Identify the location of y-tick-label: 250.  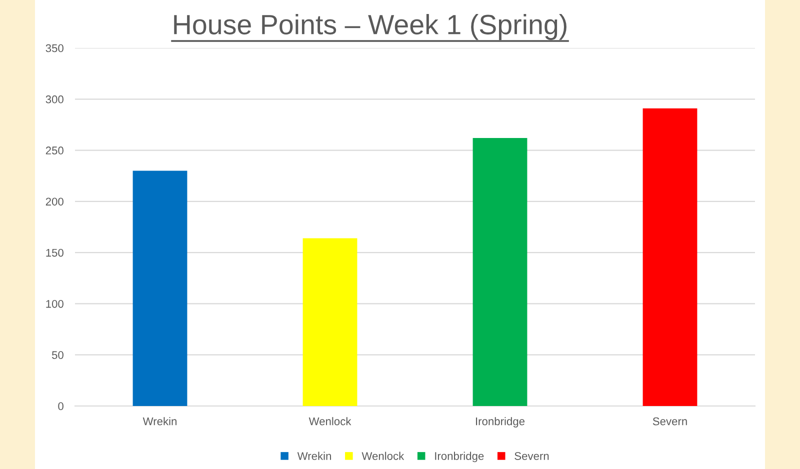
(55, 150).